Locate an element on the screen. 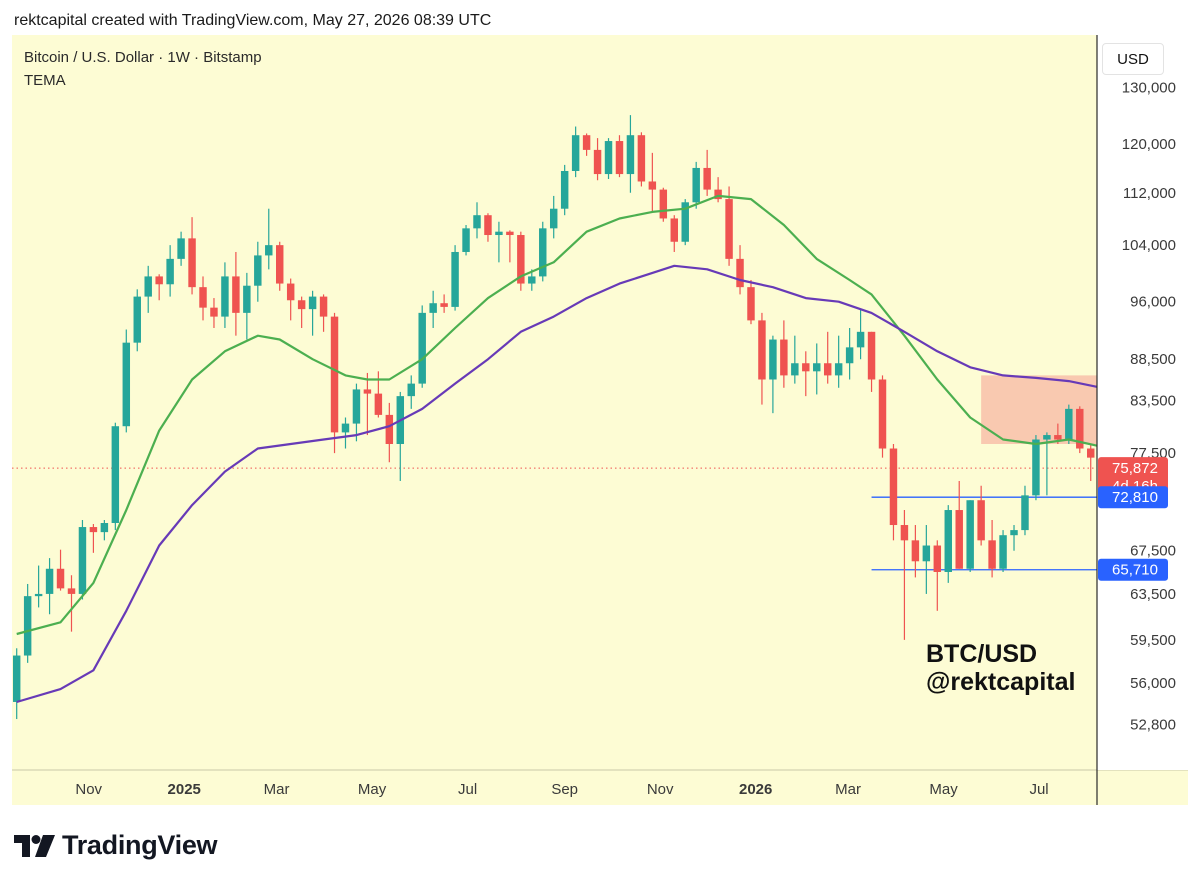 This screenshot has width=1200, height=885. time-tick-label: Nov is located at coordinates (88, 789).